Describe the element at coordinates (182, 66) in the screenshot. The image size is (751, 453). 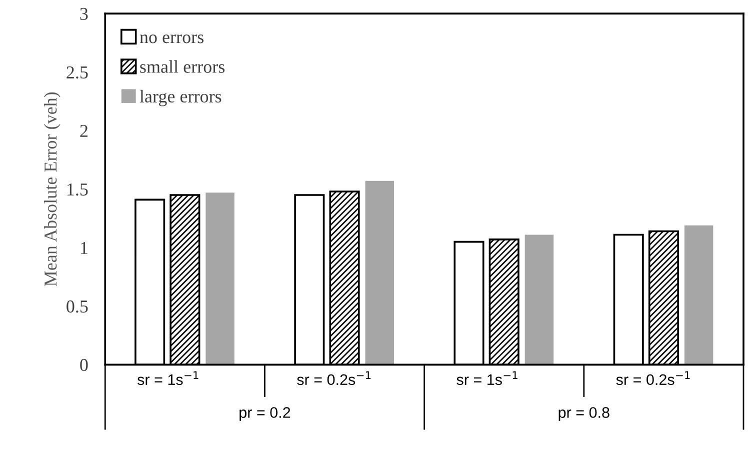
I see `legend-label: small errors` at that location.